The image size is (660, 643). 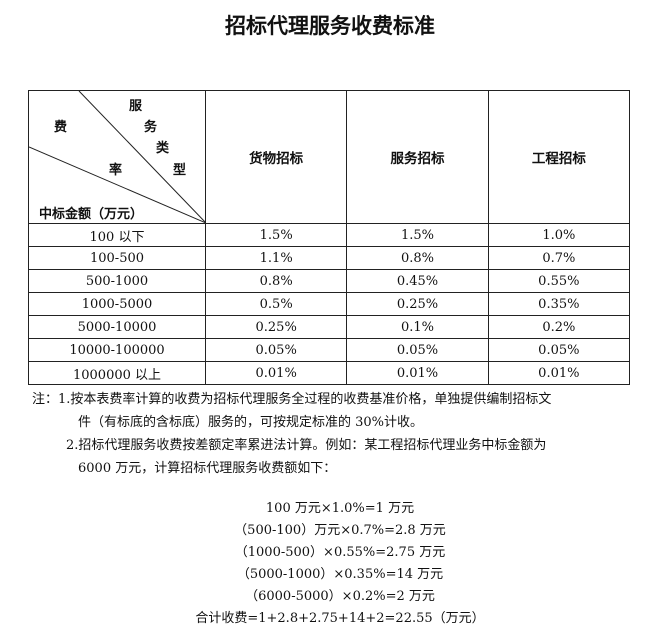 What do you see at coordinates (276, 258) in the screenshot?
I see `rate-cell: 1.1%` at bounding box center [276, 258].